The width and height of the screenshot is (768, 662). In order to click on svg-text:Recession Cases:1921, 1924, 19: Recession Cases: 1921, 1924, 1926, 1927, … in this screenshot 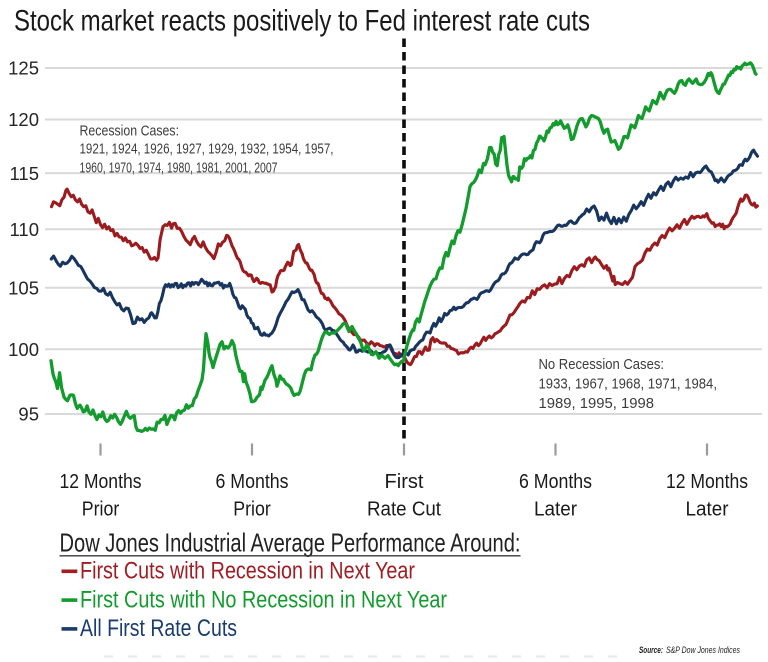, I will do `click(207, 150)`.